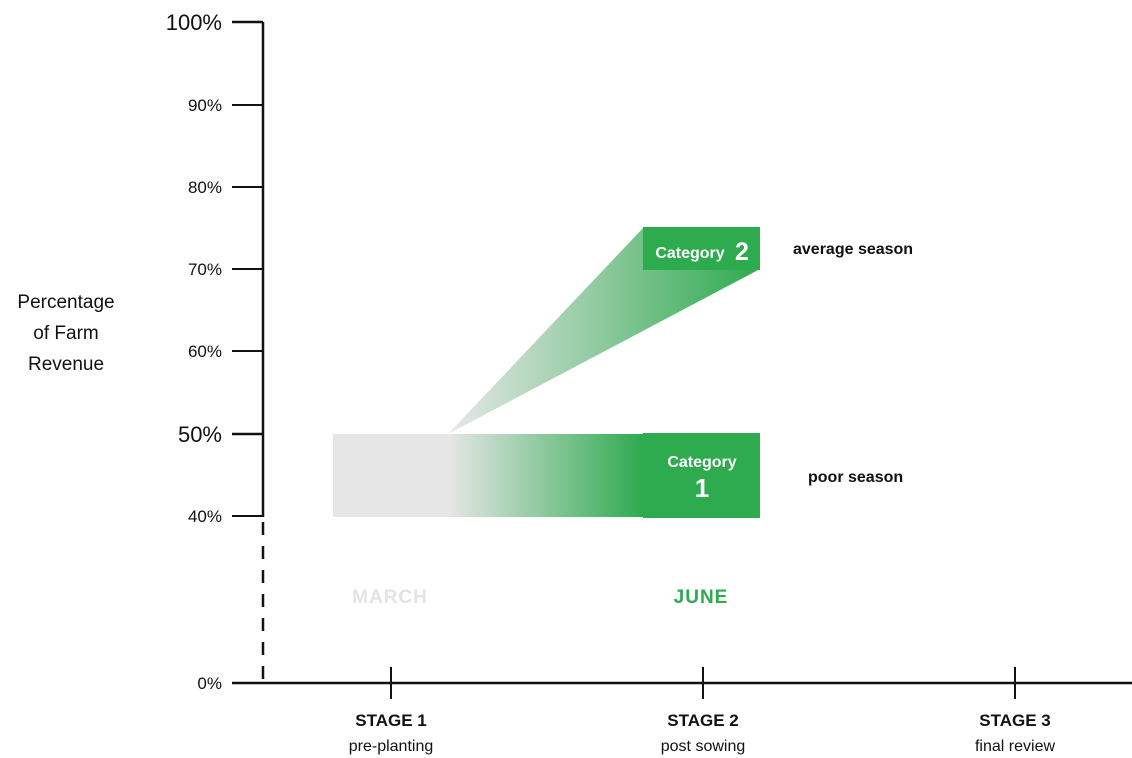  Describe the element at coordinates (205, 269) in the screenshot. I see `y-tick-label: 70%` at that location.